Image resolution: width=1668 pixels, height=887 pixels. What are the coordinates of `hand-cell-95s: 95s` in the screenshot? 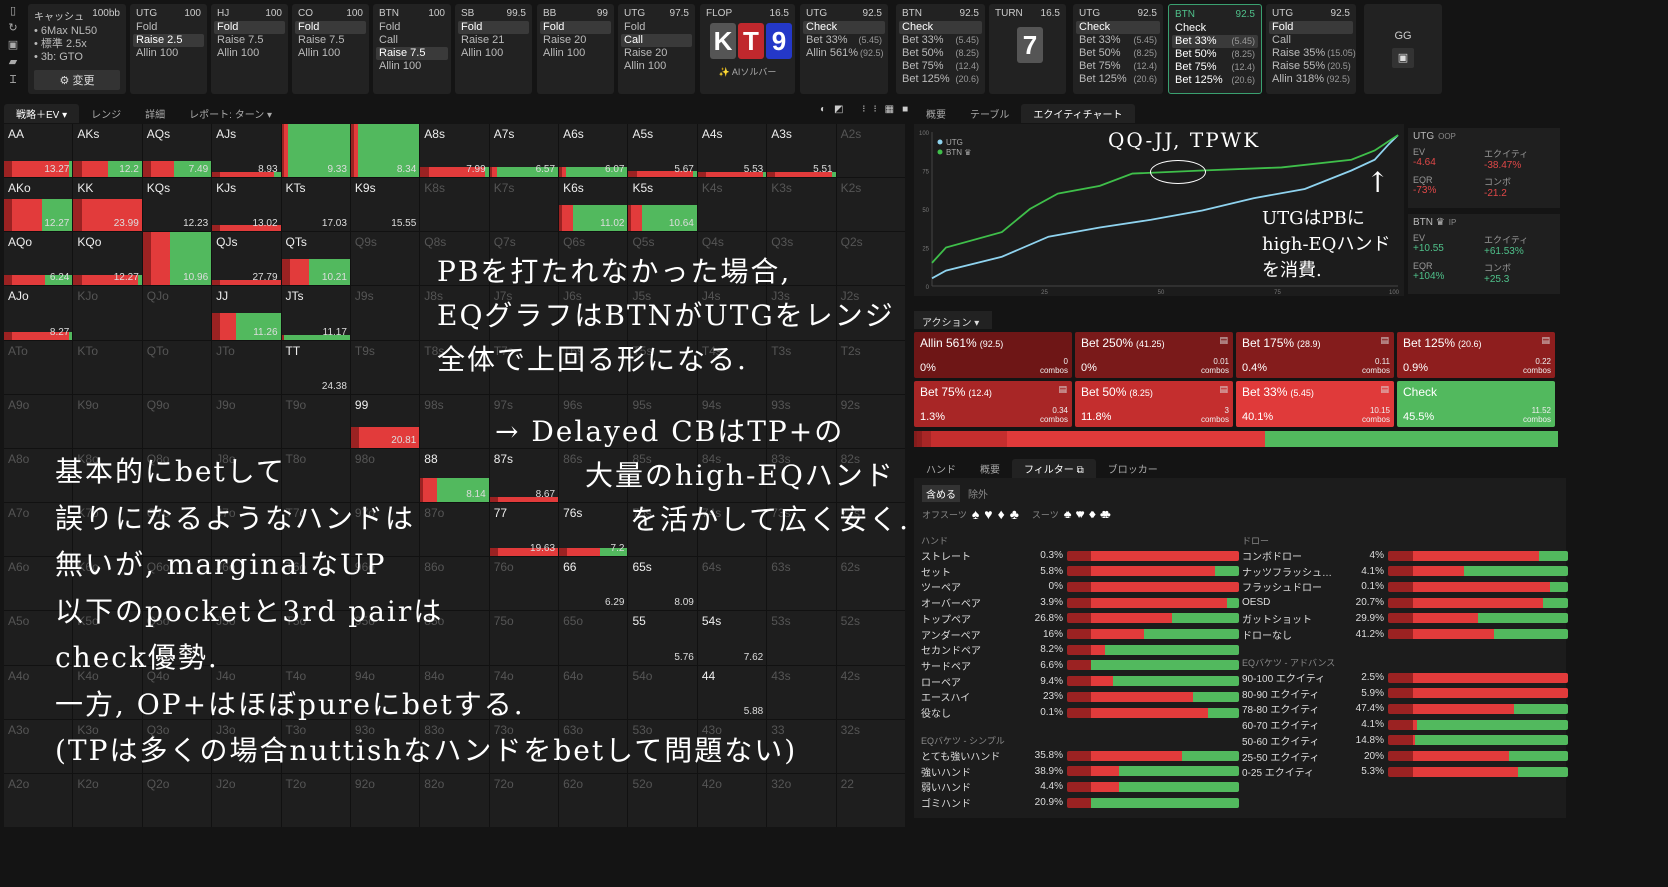 It's located at (662, 421).